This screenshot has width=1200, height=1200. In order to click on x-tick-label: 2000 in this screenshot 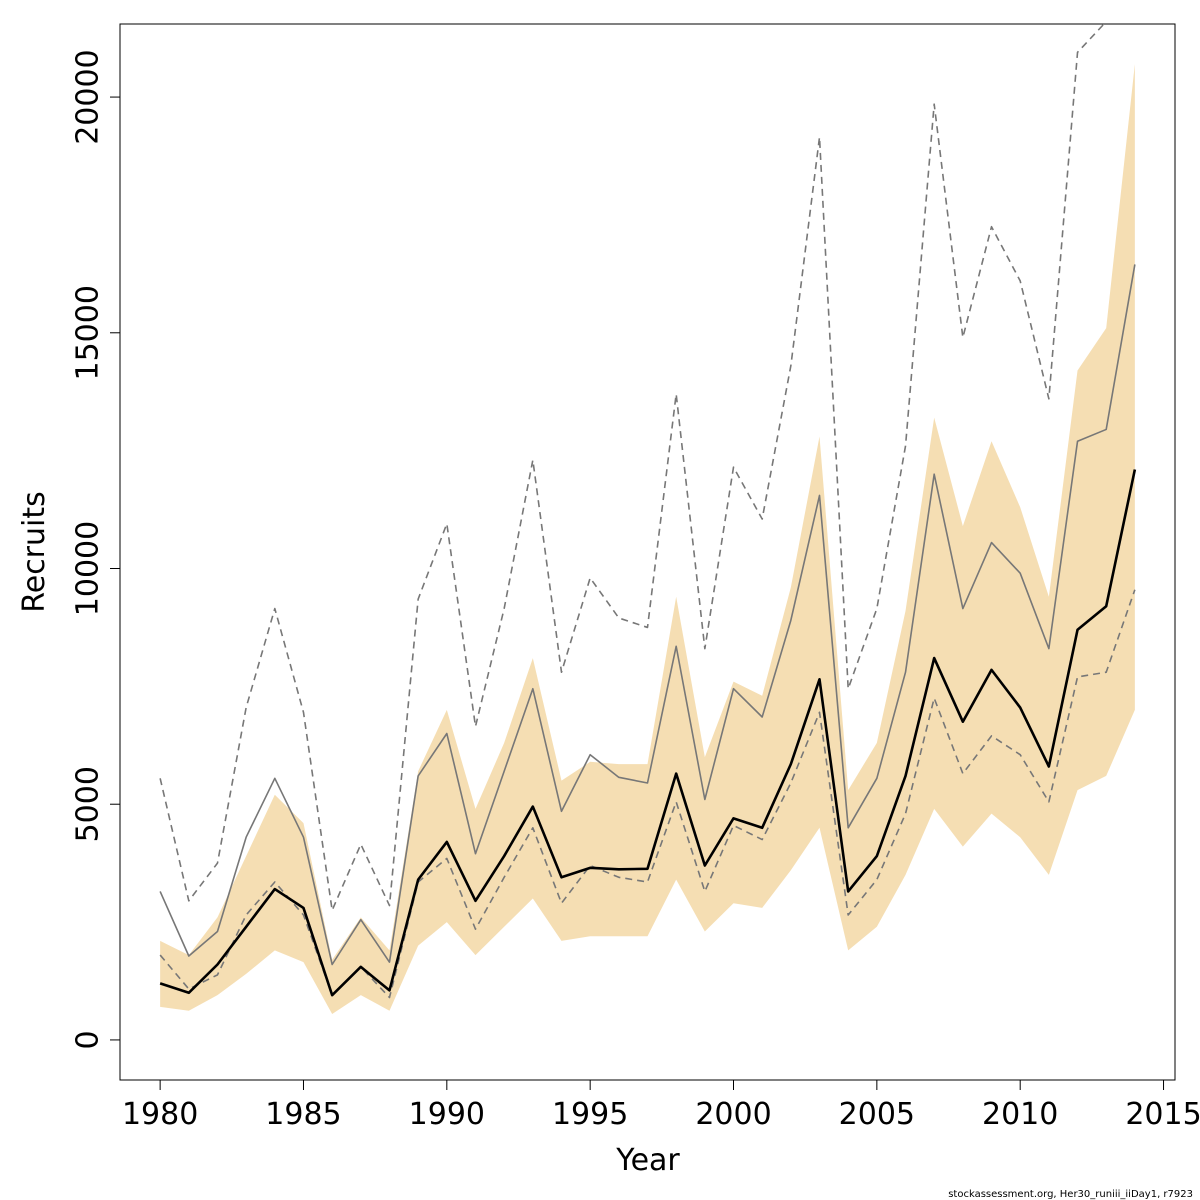, I will do `click(733, 1114)`.